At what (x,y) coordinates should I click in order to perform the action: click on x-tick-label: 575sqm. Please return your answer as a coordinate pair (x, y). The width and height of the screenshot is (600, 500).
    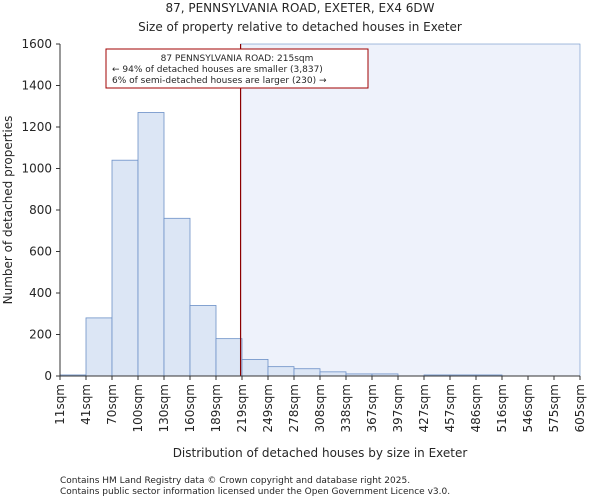
    Looking at the image, I should click on (554, 408).